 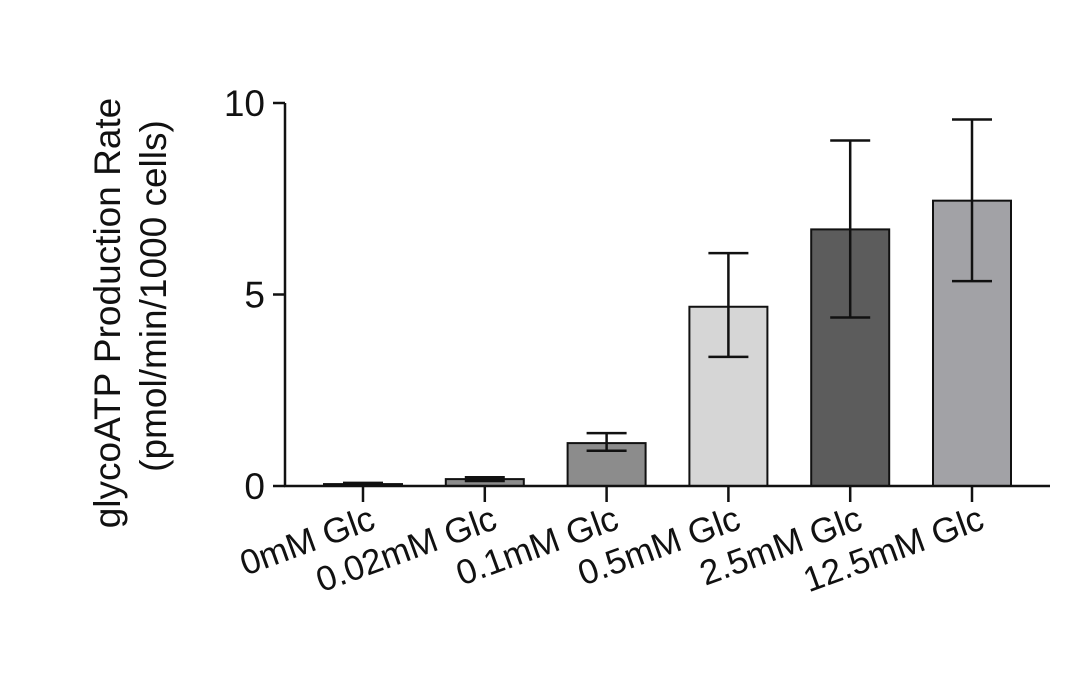 I want to click on y-axis: 0 5 10, so click(x=255, y=295).